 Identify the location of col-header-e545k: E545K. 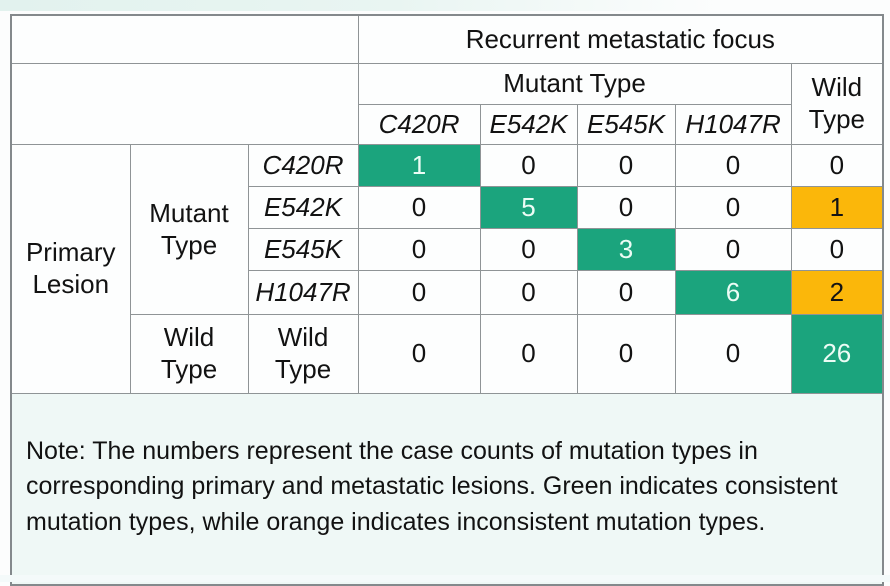
(626, 124).